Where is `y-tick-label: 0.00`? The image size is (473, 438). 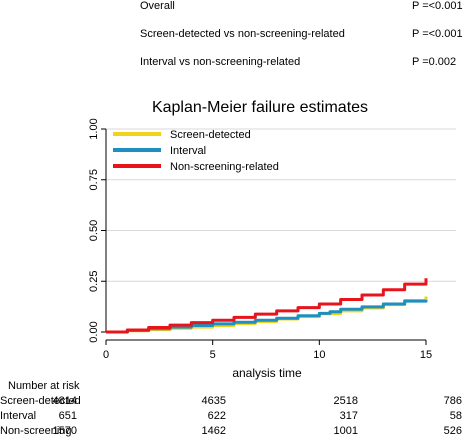
y-tick-label: 0.00 is located at coordinates (94, 331).